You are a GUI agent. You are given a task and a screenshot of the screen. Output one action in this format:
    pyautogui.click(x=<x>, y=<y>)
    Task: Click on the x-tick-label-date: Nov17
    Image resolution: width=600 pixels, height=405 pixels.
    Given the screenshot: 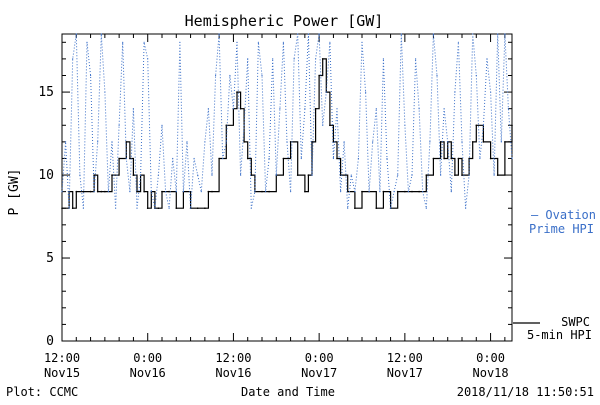 What is the action you would take?
    pyautogui.click(x=405, y=373)
    